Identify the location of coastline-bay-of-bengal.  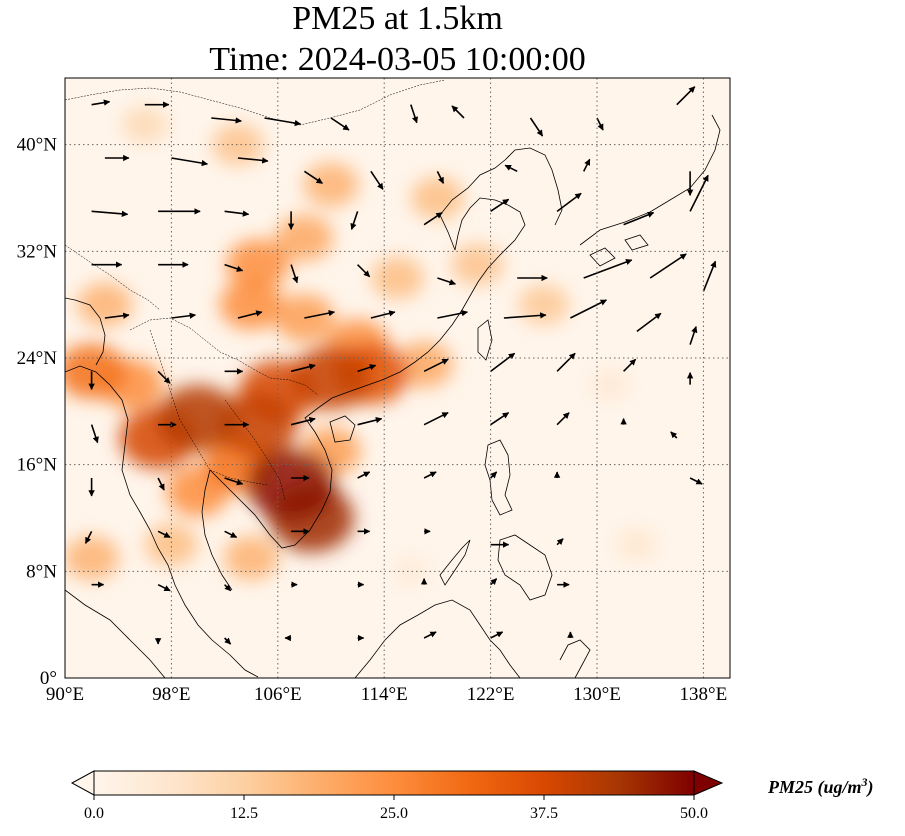
(85, 331).